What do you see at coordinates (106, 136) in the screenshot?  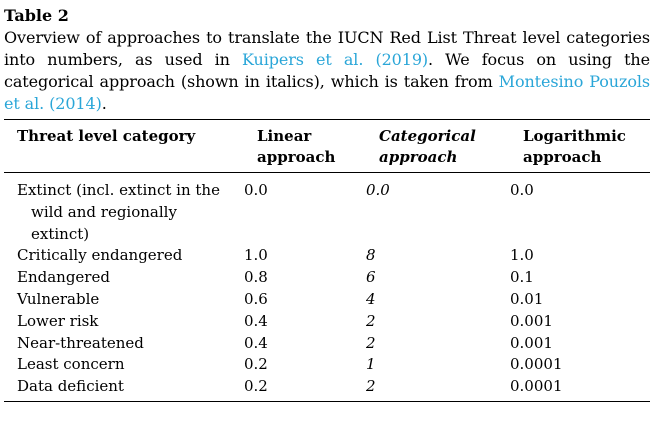 I see `header-category: Threat level category` at bounding box center [106, 136].